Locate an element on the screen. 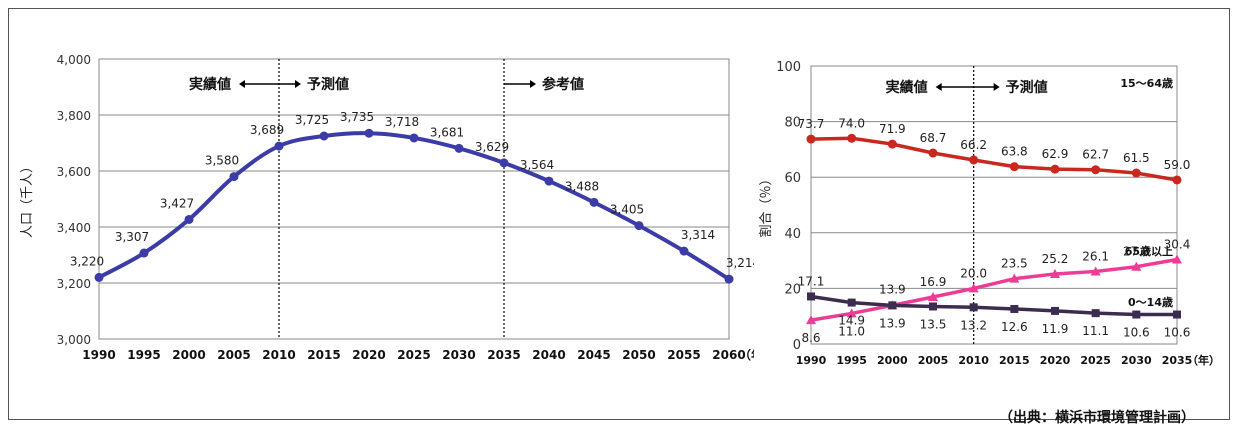 The image size is (1240, 429). y-tick-label: 3,000 is located at coordinates (74, 340).